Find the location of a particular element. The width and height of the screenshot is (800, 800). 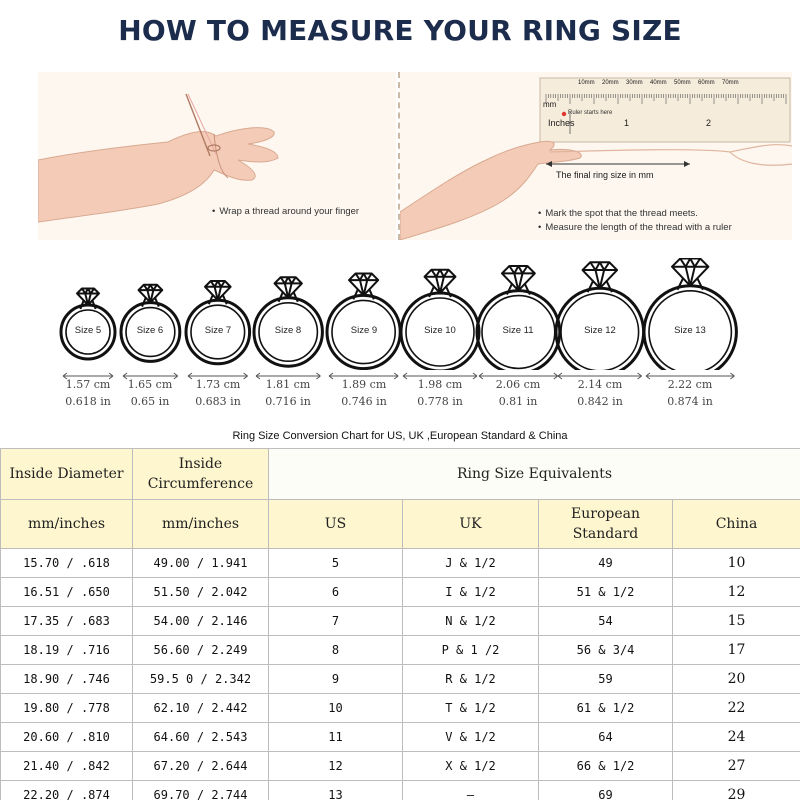

ring-size-label: Size 12 is located at coordinates (600, 330).